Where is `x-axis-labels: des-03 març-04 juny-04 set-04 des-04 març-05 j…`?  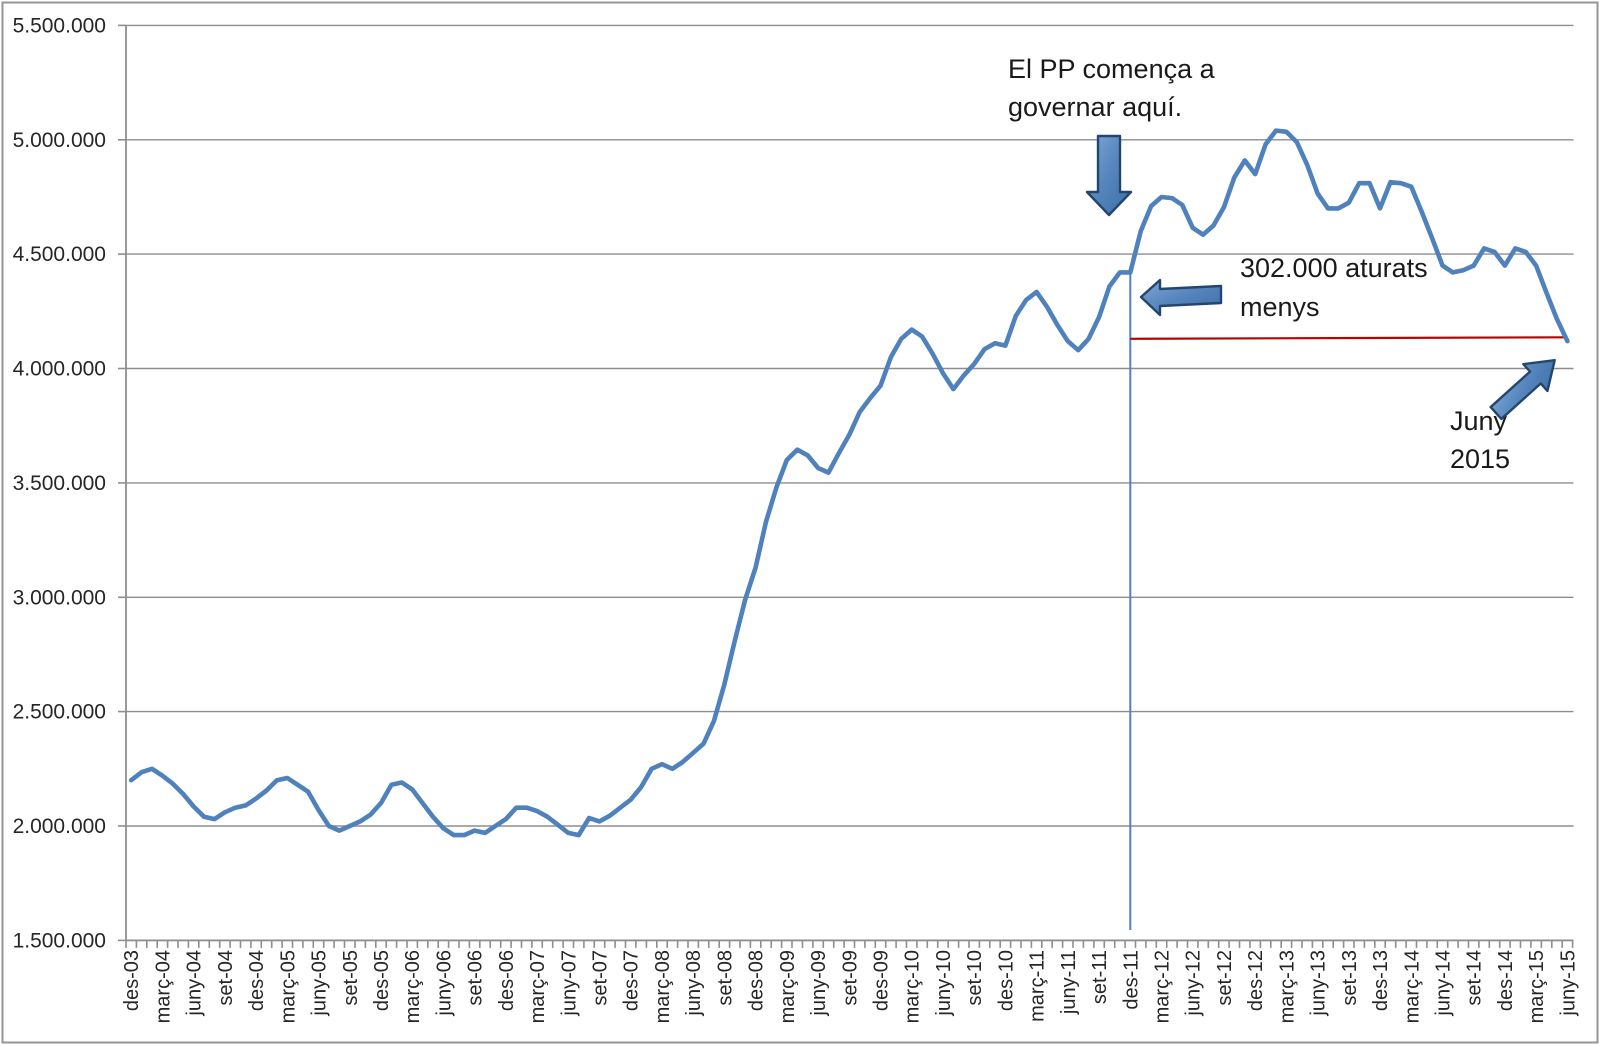
x-axis-labels: des-03 març-04 juny-04 set-04 des-04 març-05 j… is located at coordinates (850, 986).